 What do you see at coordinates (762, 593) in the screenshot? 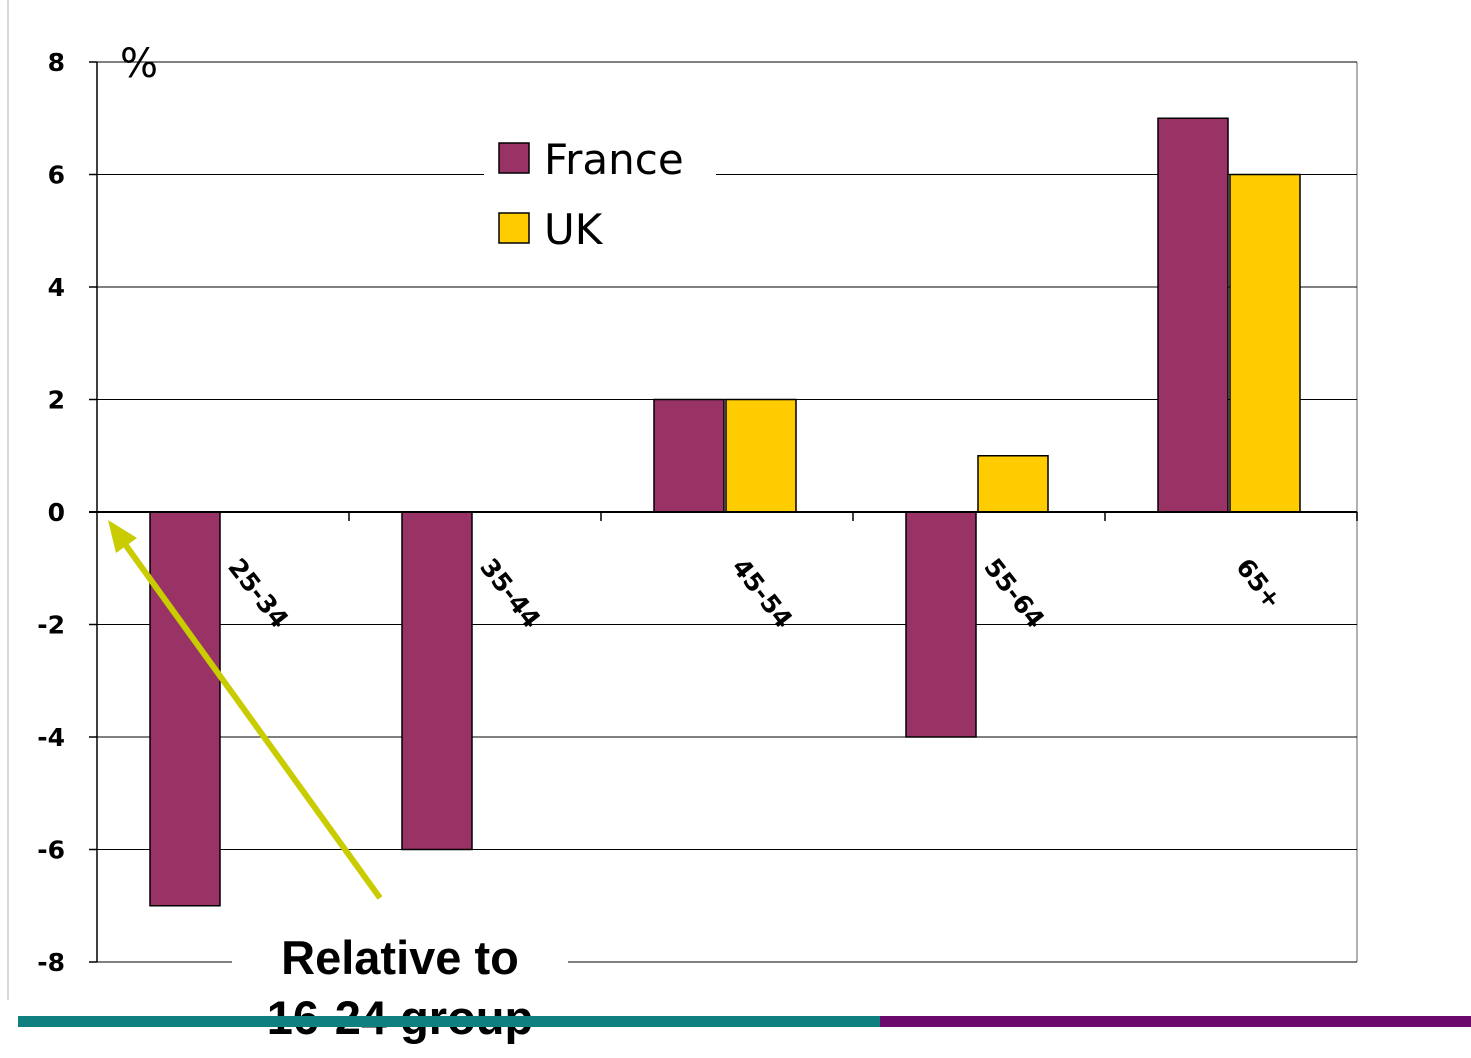
I see `category-label: 45-54` at bounding box center [762, 593].